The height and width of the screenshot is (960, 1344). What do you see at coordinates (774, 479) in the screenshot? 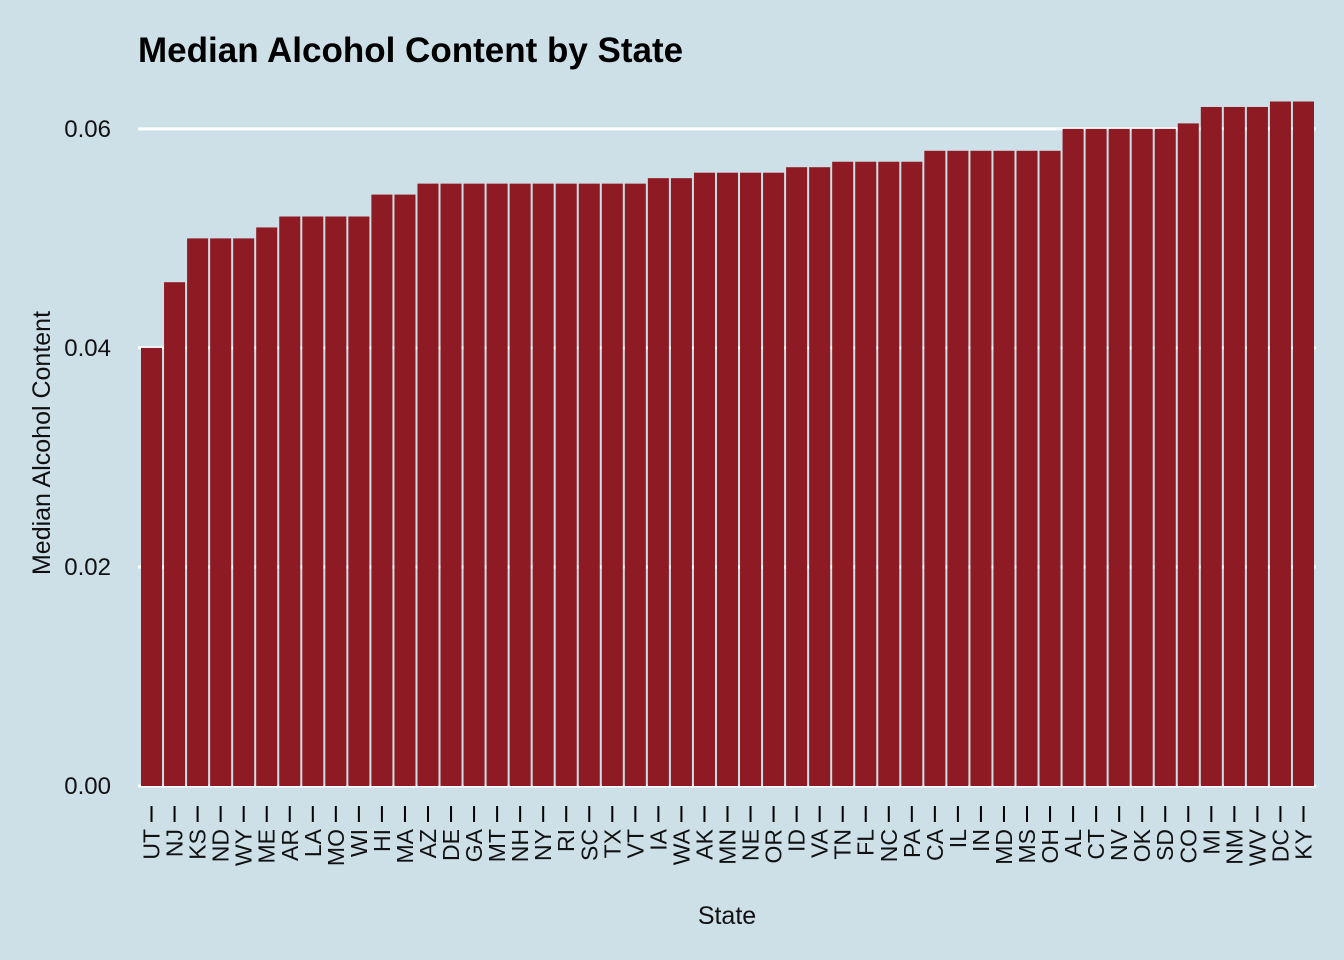
I see `bar-or` at bounding box center [774, 479].